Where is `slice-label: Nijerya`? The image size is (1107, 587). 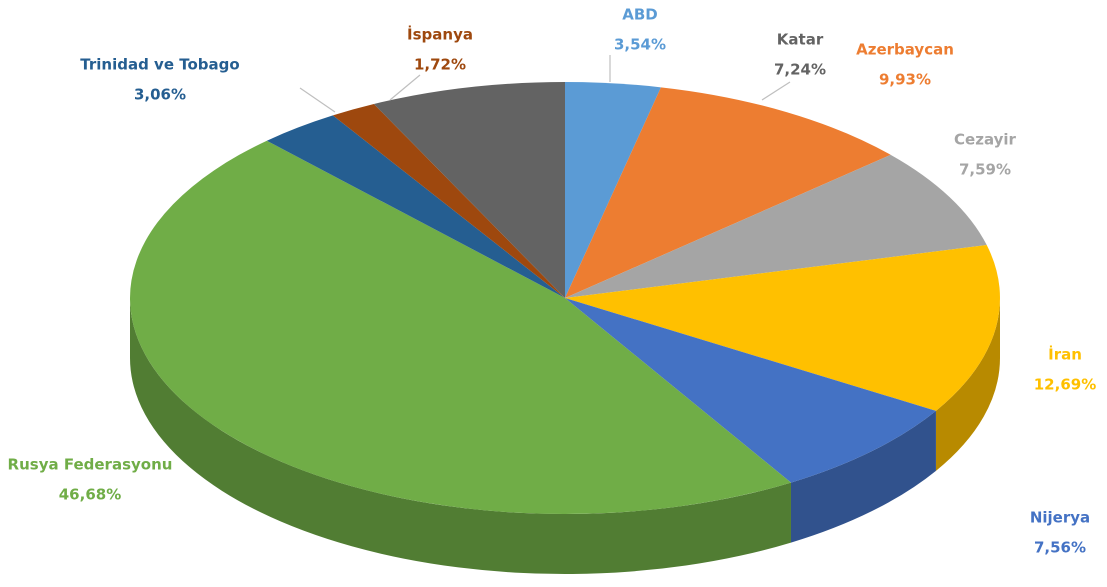
slice-label: Nijerya is located at coordinates (1060, 518).